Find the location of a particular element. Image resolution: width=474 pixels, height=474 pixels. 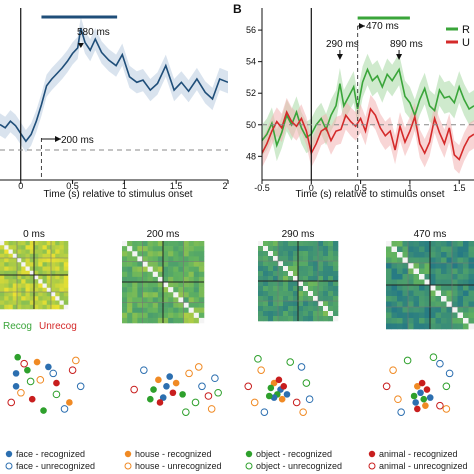

point-house-unrecognized is located at coordinates (393, 370).